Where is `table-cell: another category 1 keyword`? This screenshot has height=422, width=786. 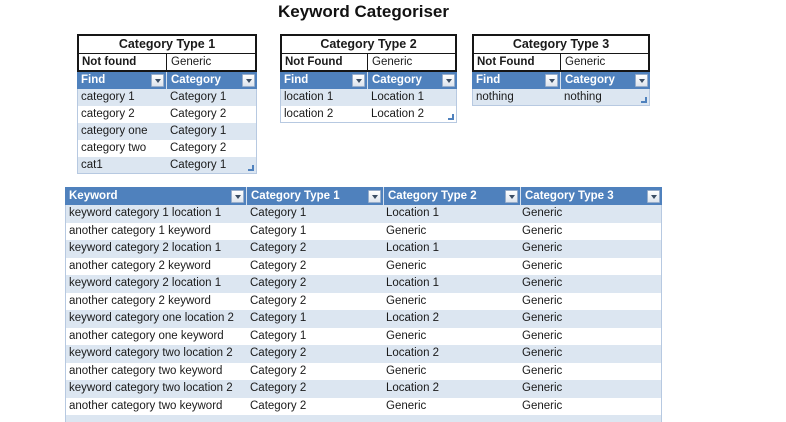
table-cell: another category 1 keyword is located at coordinates (140, 230).